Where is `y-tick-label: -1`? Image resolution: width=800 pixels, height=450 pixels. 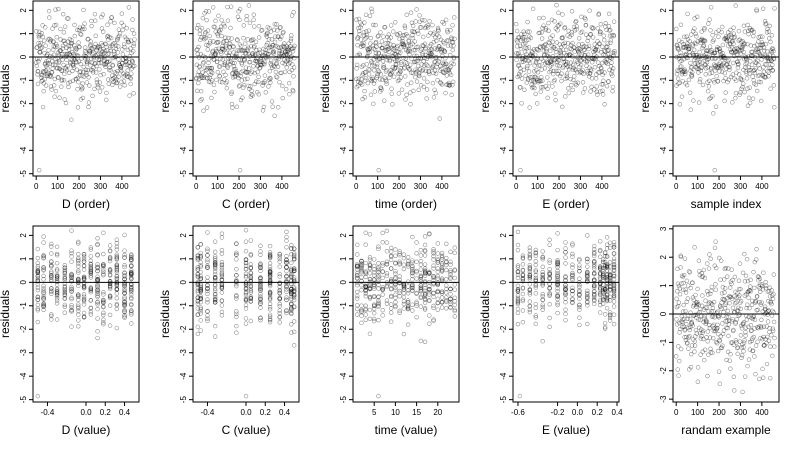 y-tick-label: -1 is located at coordinates (343, 80).